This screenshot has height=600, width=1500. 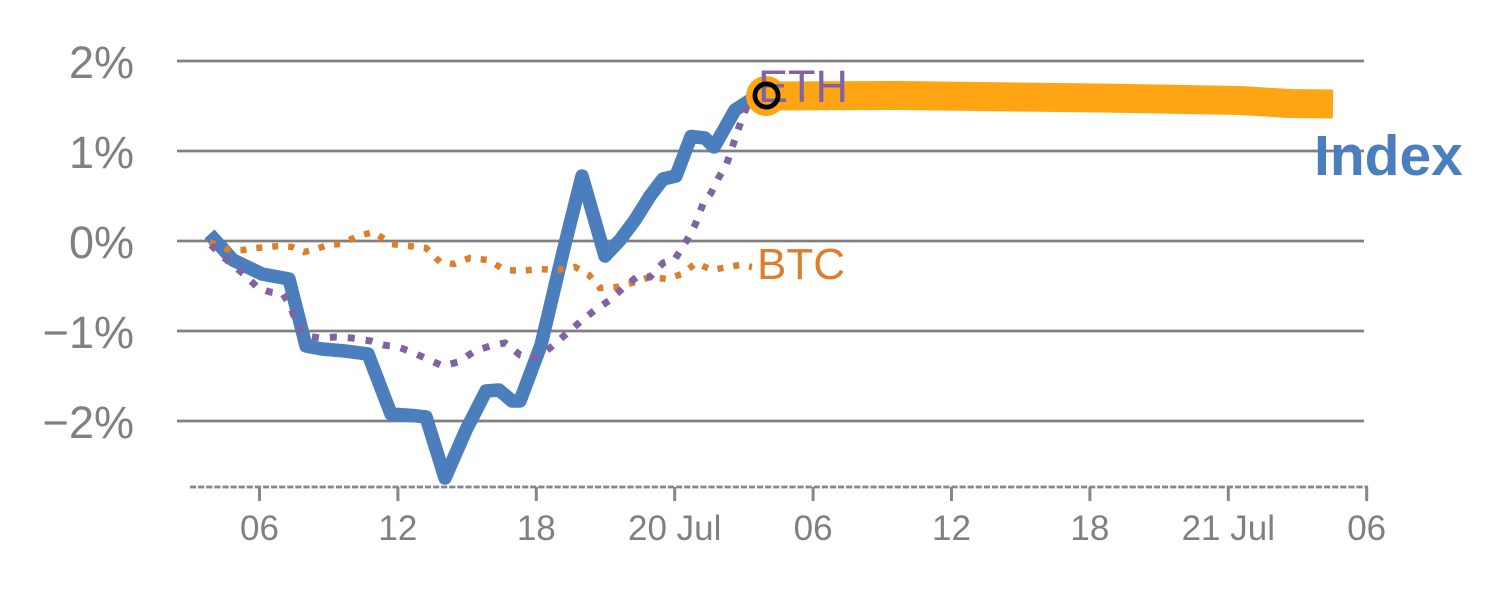 What do you see at coordinates (801, 264) in the screenshot?
I see `svg-text: BTC` at bounding box center [801, 264].